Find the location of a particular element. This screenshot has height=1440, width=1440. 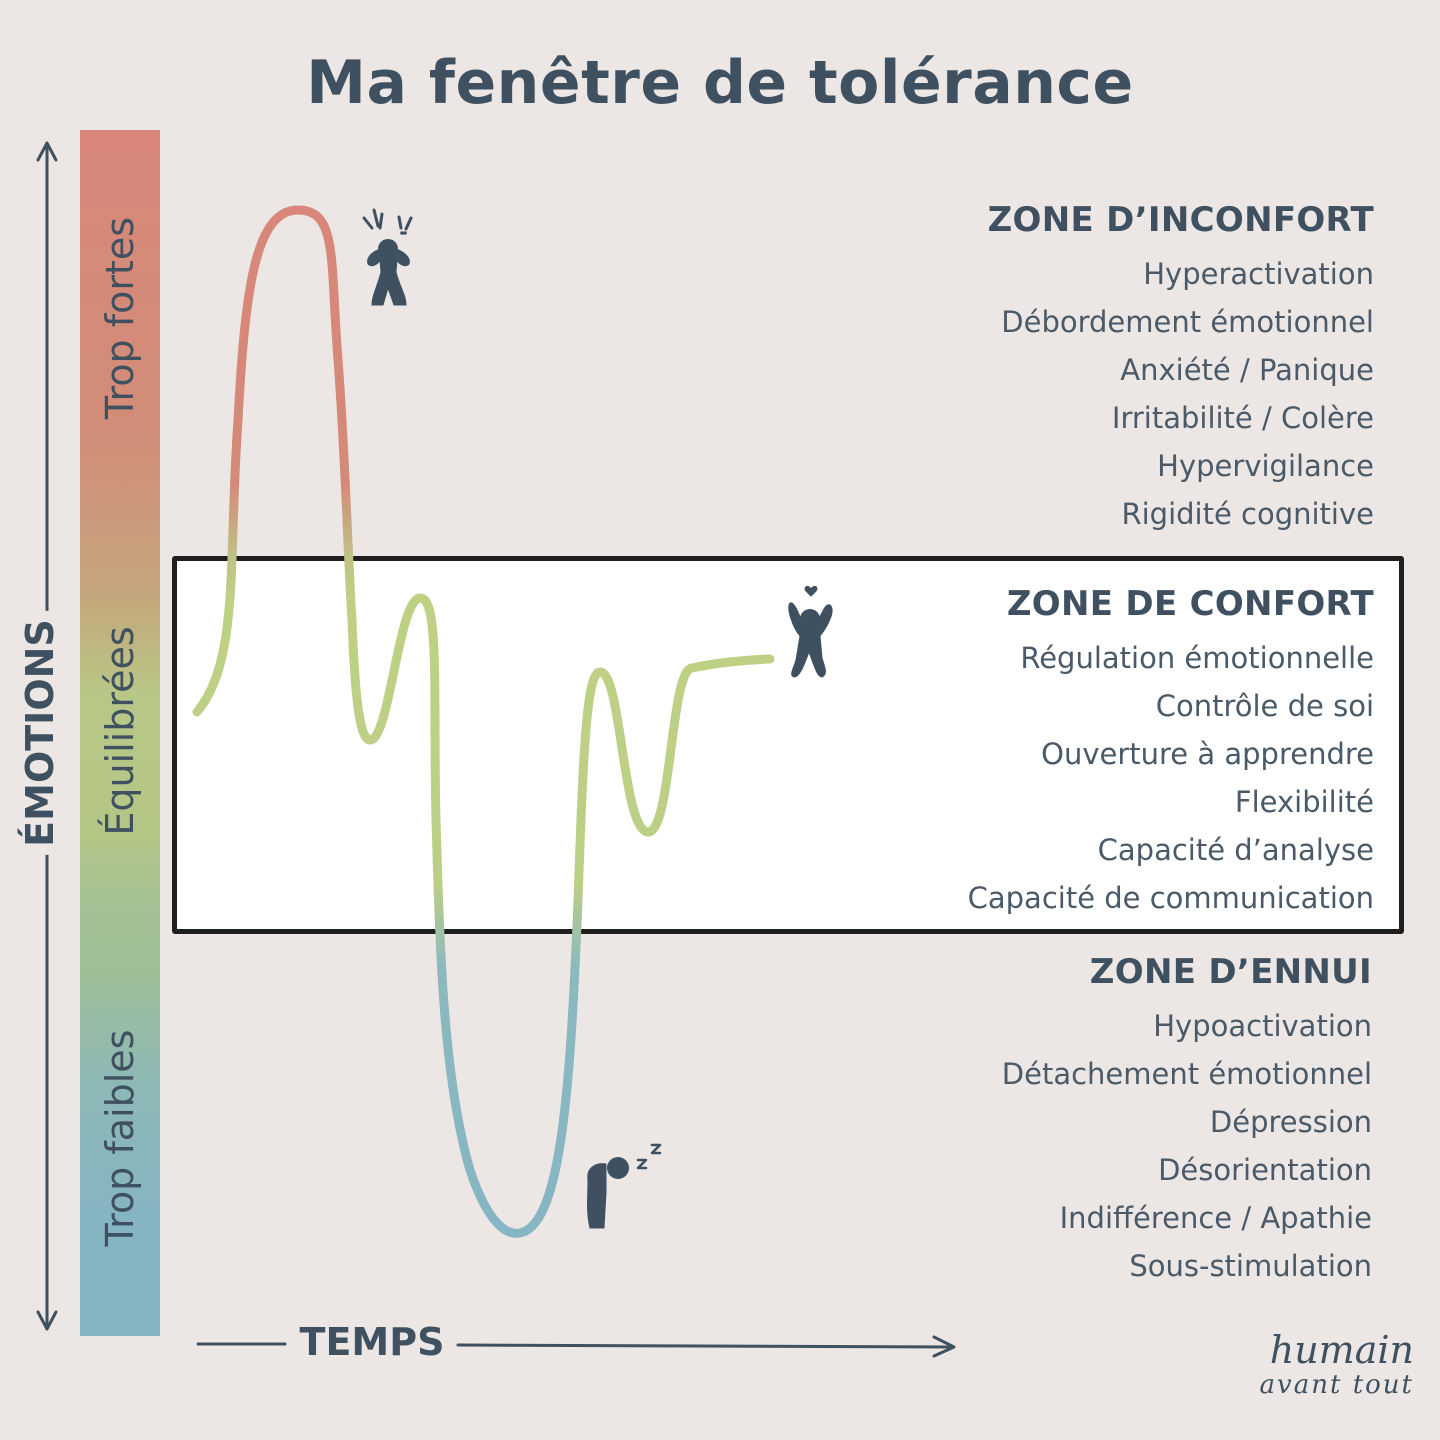

bar-label-too-strong: Trop fortes is located at coordinates (120, 318).